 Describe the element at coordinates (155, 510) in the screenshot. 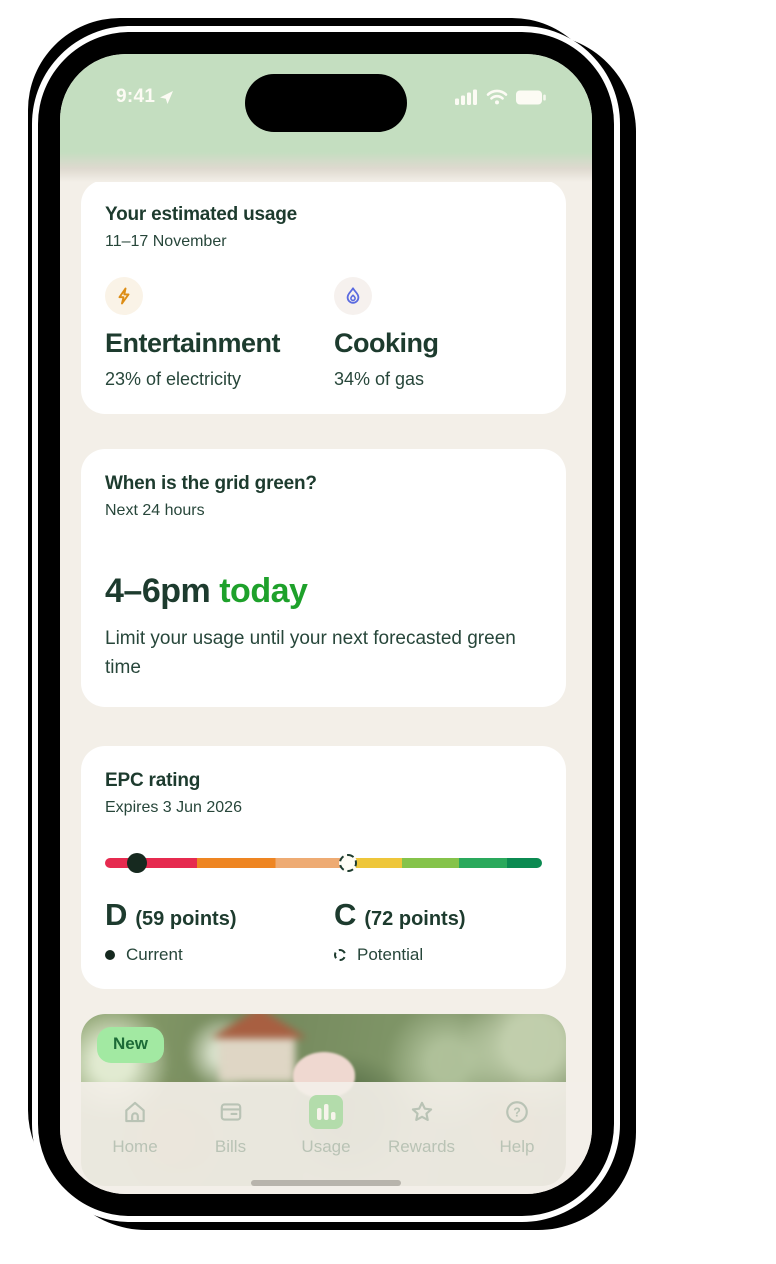

I see `grid-green-subtitle: Next 24 hours` at that location.